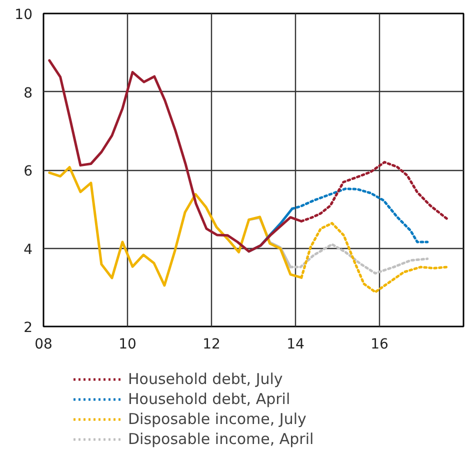  Describe the element at coordinates (221, 439) in the screenshot. I see `legend-label: Disposable income, April` at that location.